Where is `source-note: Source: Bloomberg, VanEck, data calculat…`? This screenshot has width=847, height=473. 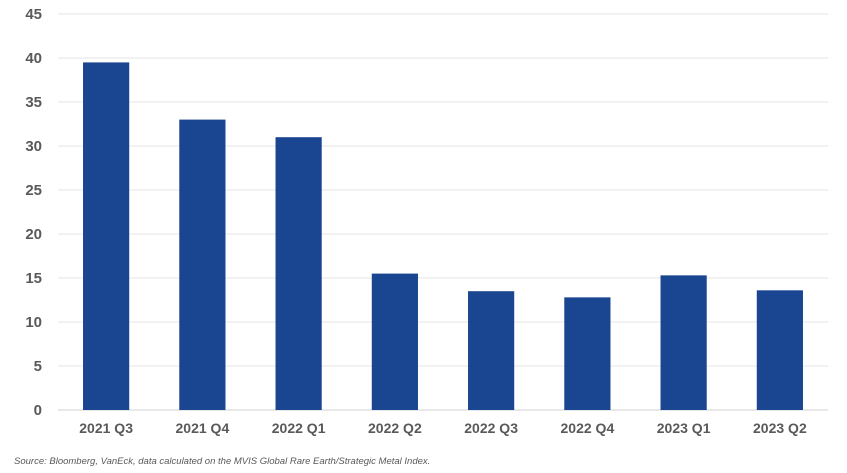 source-note: Source: Bloomberg, VanEck, data calculat… is located at coordinates (222, 461).